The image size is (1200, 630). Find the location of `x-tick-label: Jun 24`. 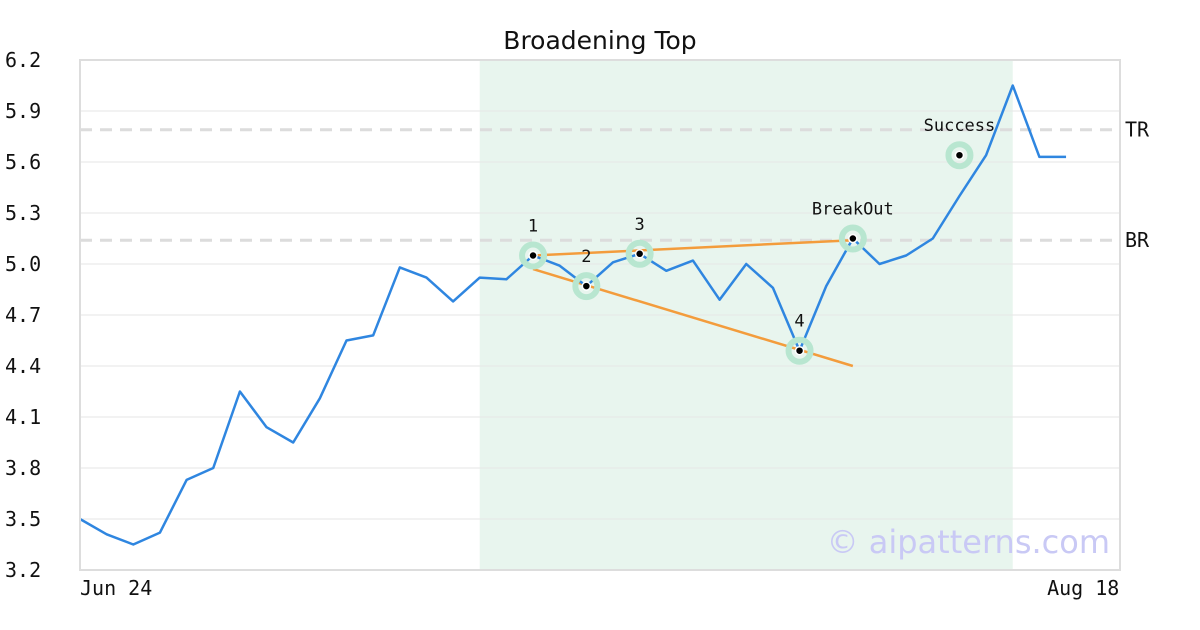

x-tick-label: Jun 24 is located at coordinates (116, 588).